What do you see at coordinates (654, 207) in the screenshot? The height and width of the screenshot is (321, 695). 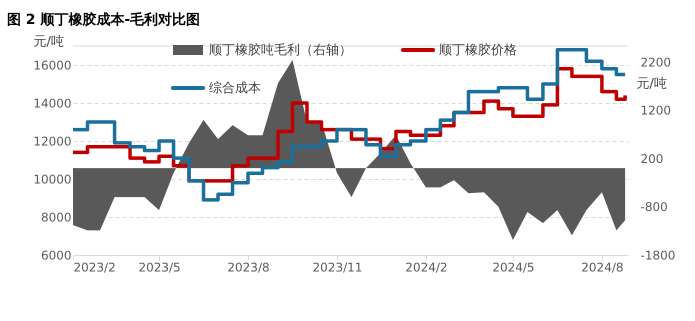 I see `y2-tick-label: -800` at bounding box center [654, 207].